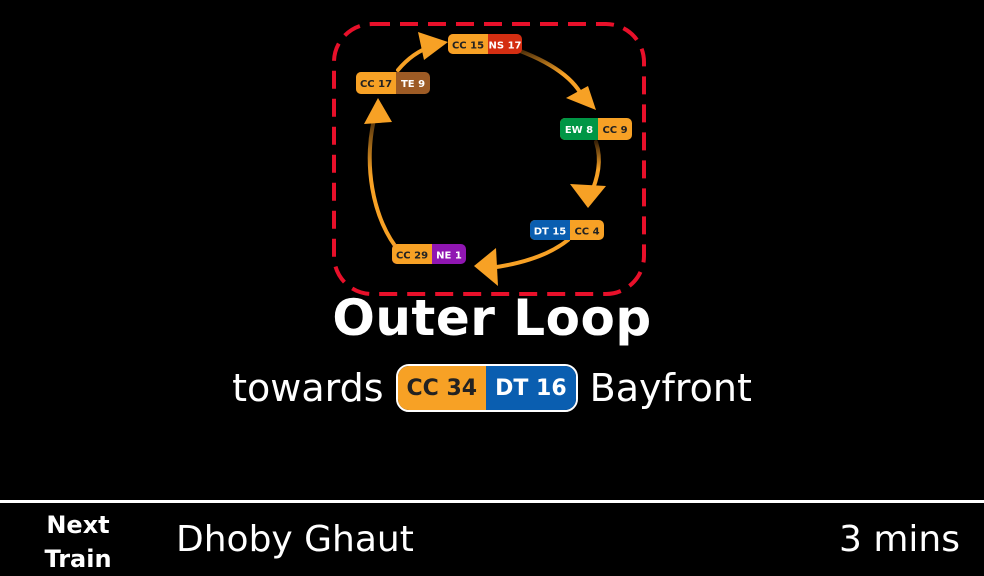 This screenshot has width=984, height=576. What do you see at coordinates (393, 83) in the screenshot?
I see `station-badge-cc17-te9: CC 17 TE 9` at bounding box center [393, 83].